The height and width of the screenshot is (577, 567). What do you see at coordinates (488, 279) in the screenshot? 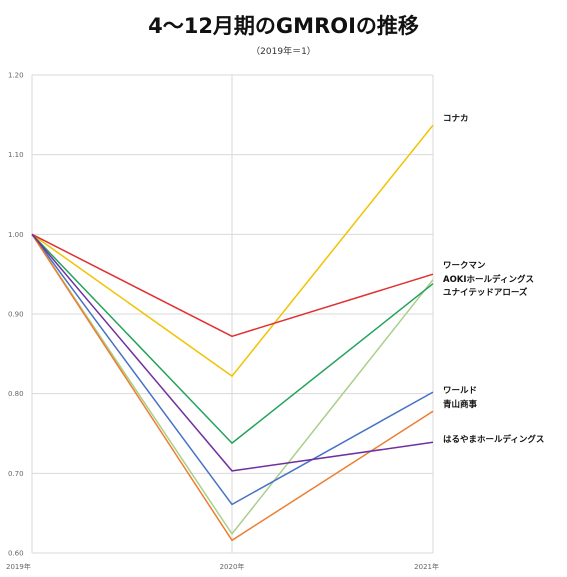
I see `series-label-2: AOKIホールディングス` at bounding box center [488, 279].